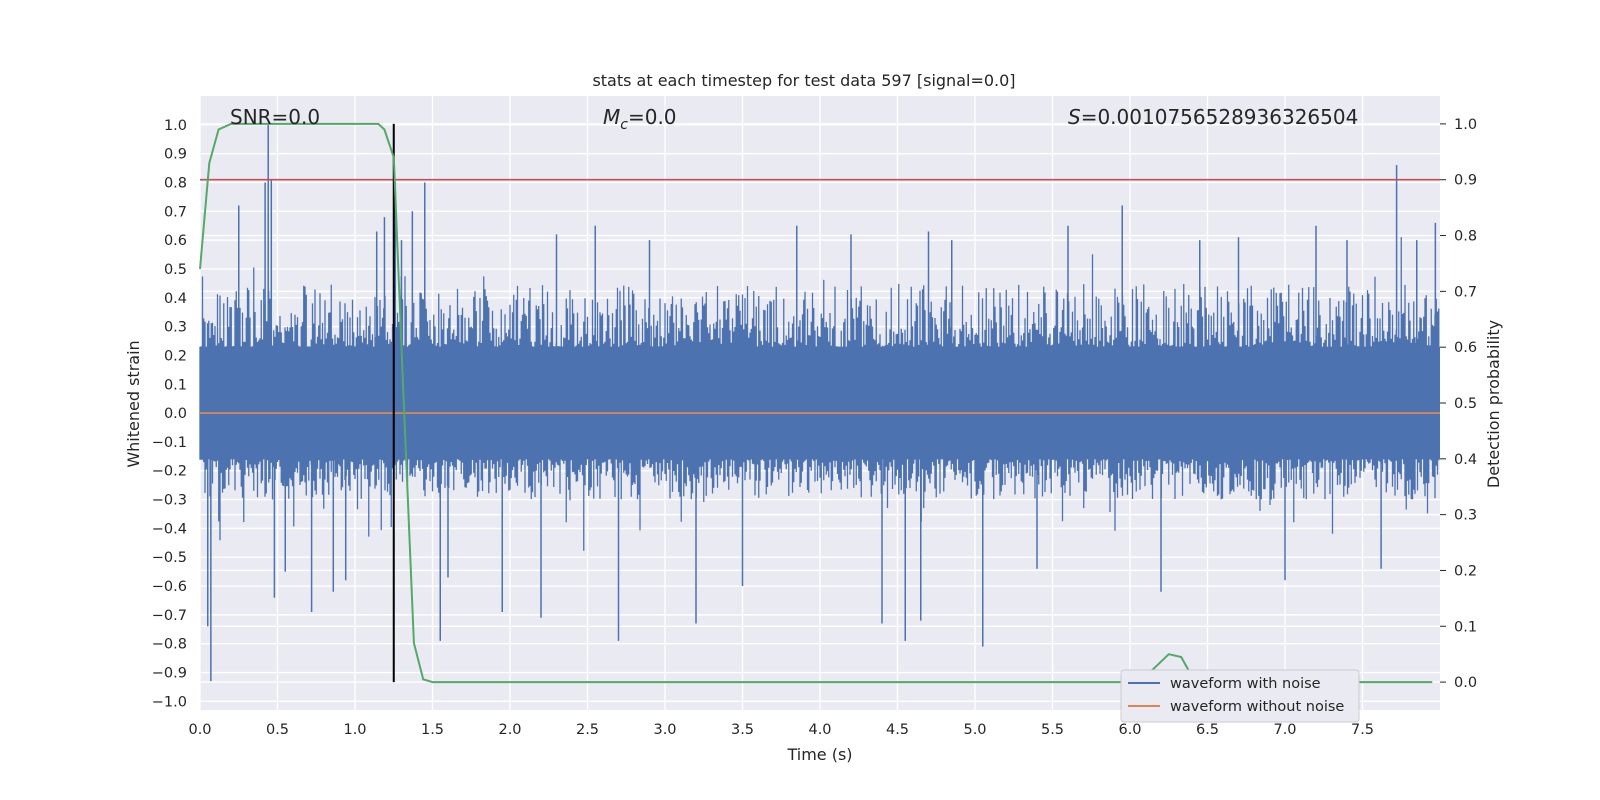 The width and height of the screenshot is (1600, 800). What do you see at coordinates (1465, 516) in the screenshot?
I see `y2-tick-label: 0.3` at bounding box center [1465, 516].